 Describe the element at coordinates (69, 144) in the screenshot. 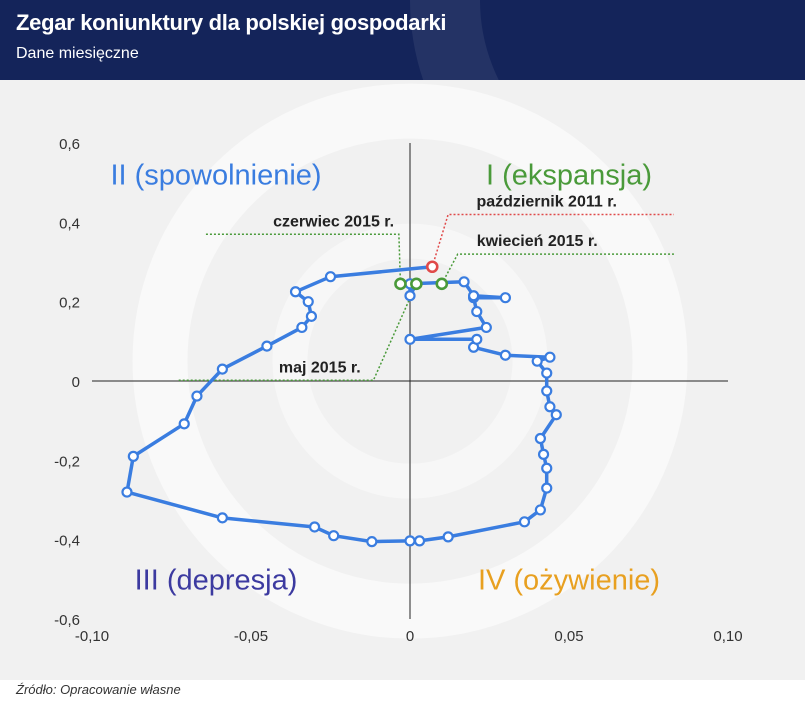

I see `y-tick-label: 0,6` at that location.